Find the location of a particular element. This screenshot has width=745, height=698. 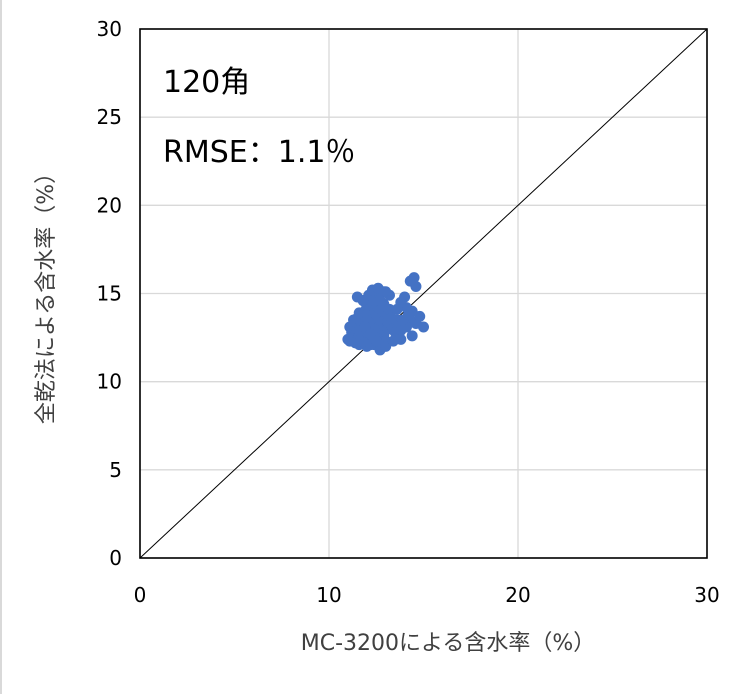

y-tick-label: 15 is located at coordinates (109, 294).